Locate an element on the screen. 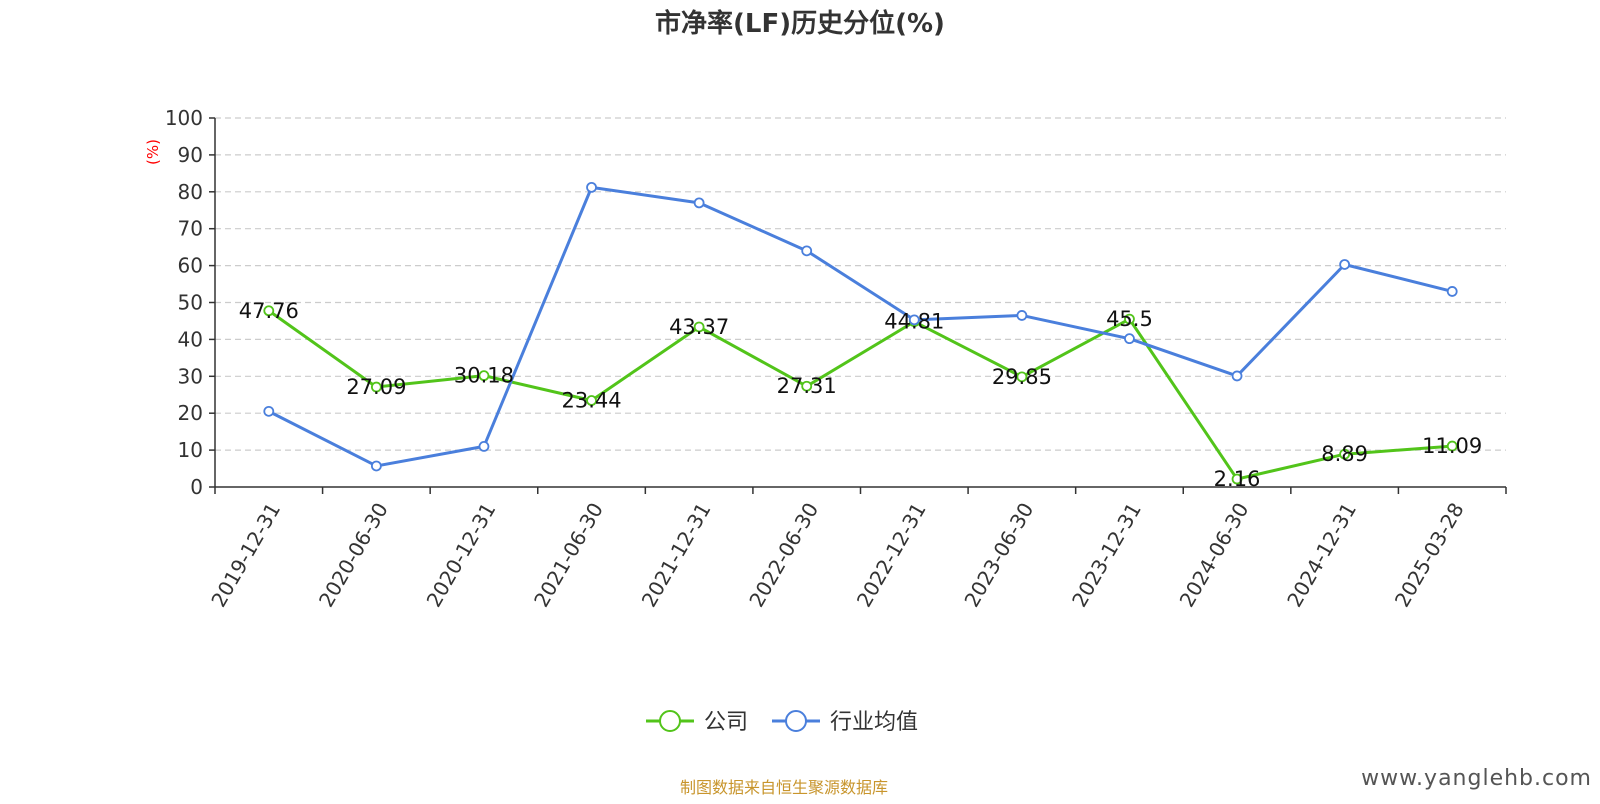  x-tick-label: 2021-12-31 is located at coordinates (676, 555).